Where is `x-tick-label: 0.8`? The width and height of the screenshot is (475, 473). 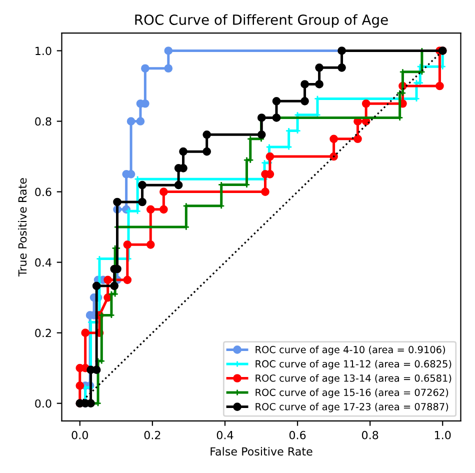
x-tick-label: 0.8 is located at coordinates (370, 435).